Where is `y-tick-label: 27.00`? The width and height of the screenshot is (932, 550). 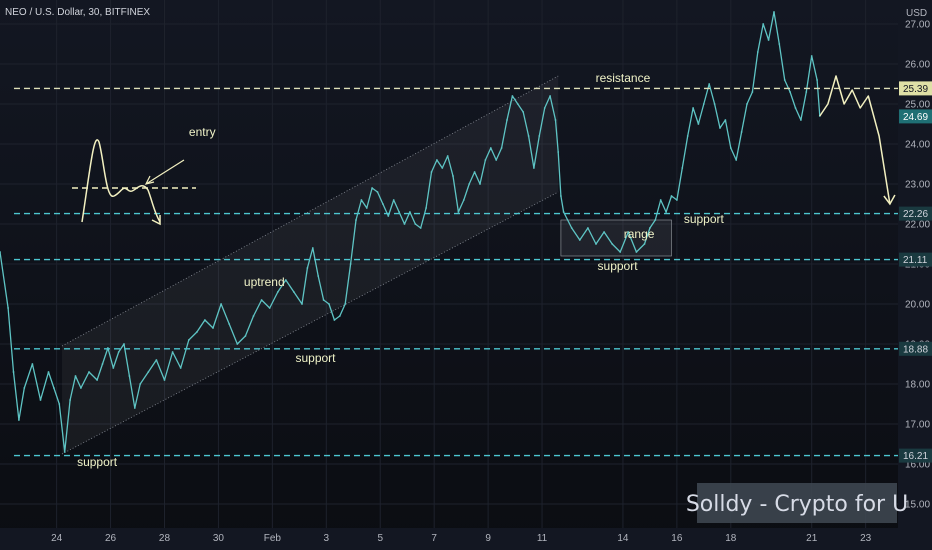
y-tick-label: 27.00 is located at coordinates (917, 25).